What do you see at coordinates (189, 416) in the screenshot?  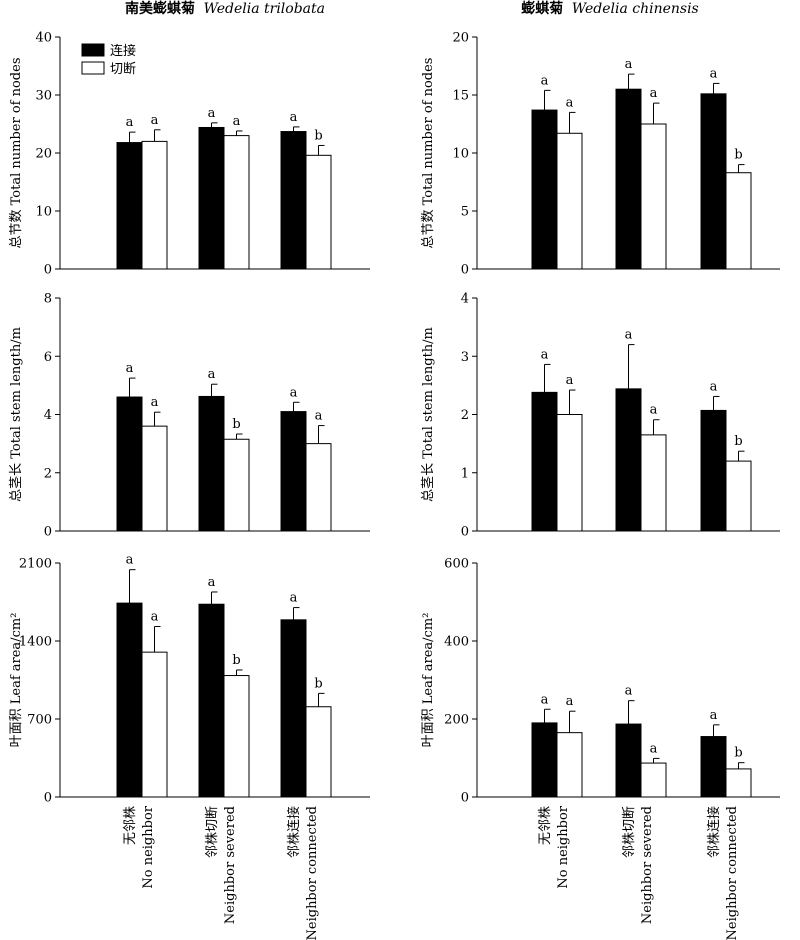 I see `panel-2-left: 0 2 4 6 8 总茎长 Total stem length/m a a a a b a` at bounding box center [189, 416].